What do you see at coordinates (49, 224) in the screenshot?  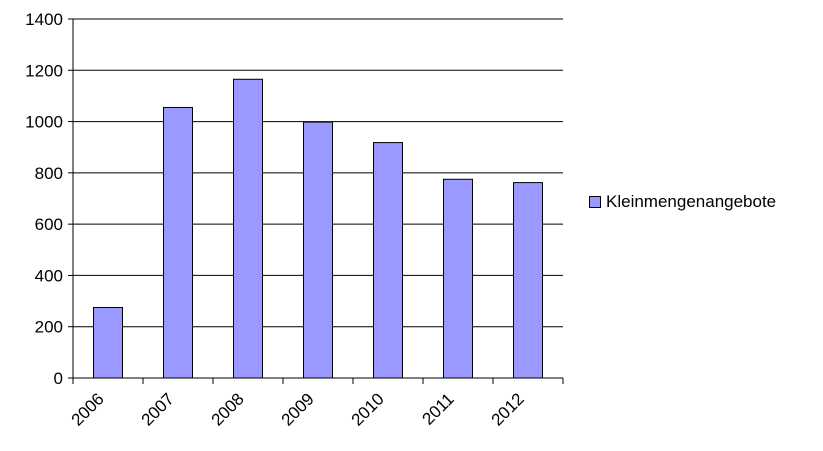 I see `y-tick-label: 600` at bounding box center [49, 224].